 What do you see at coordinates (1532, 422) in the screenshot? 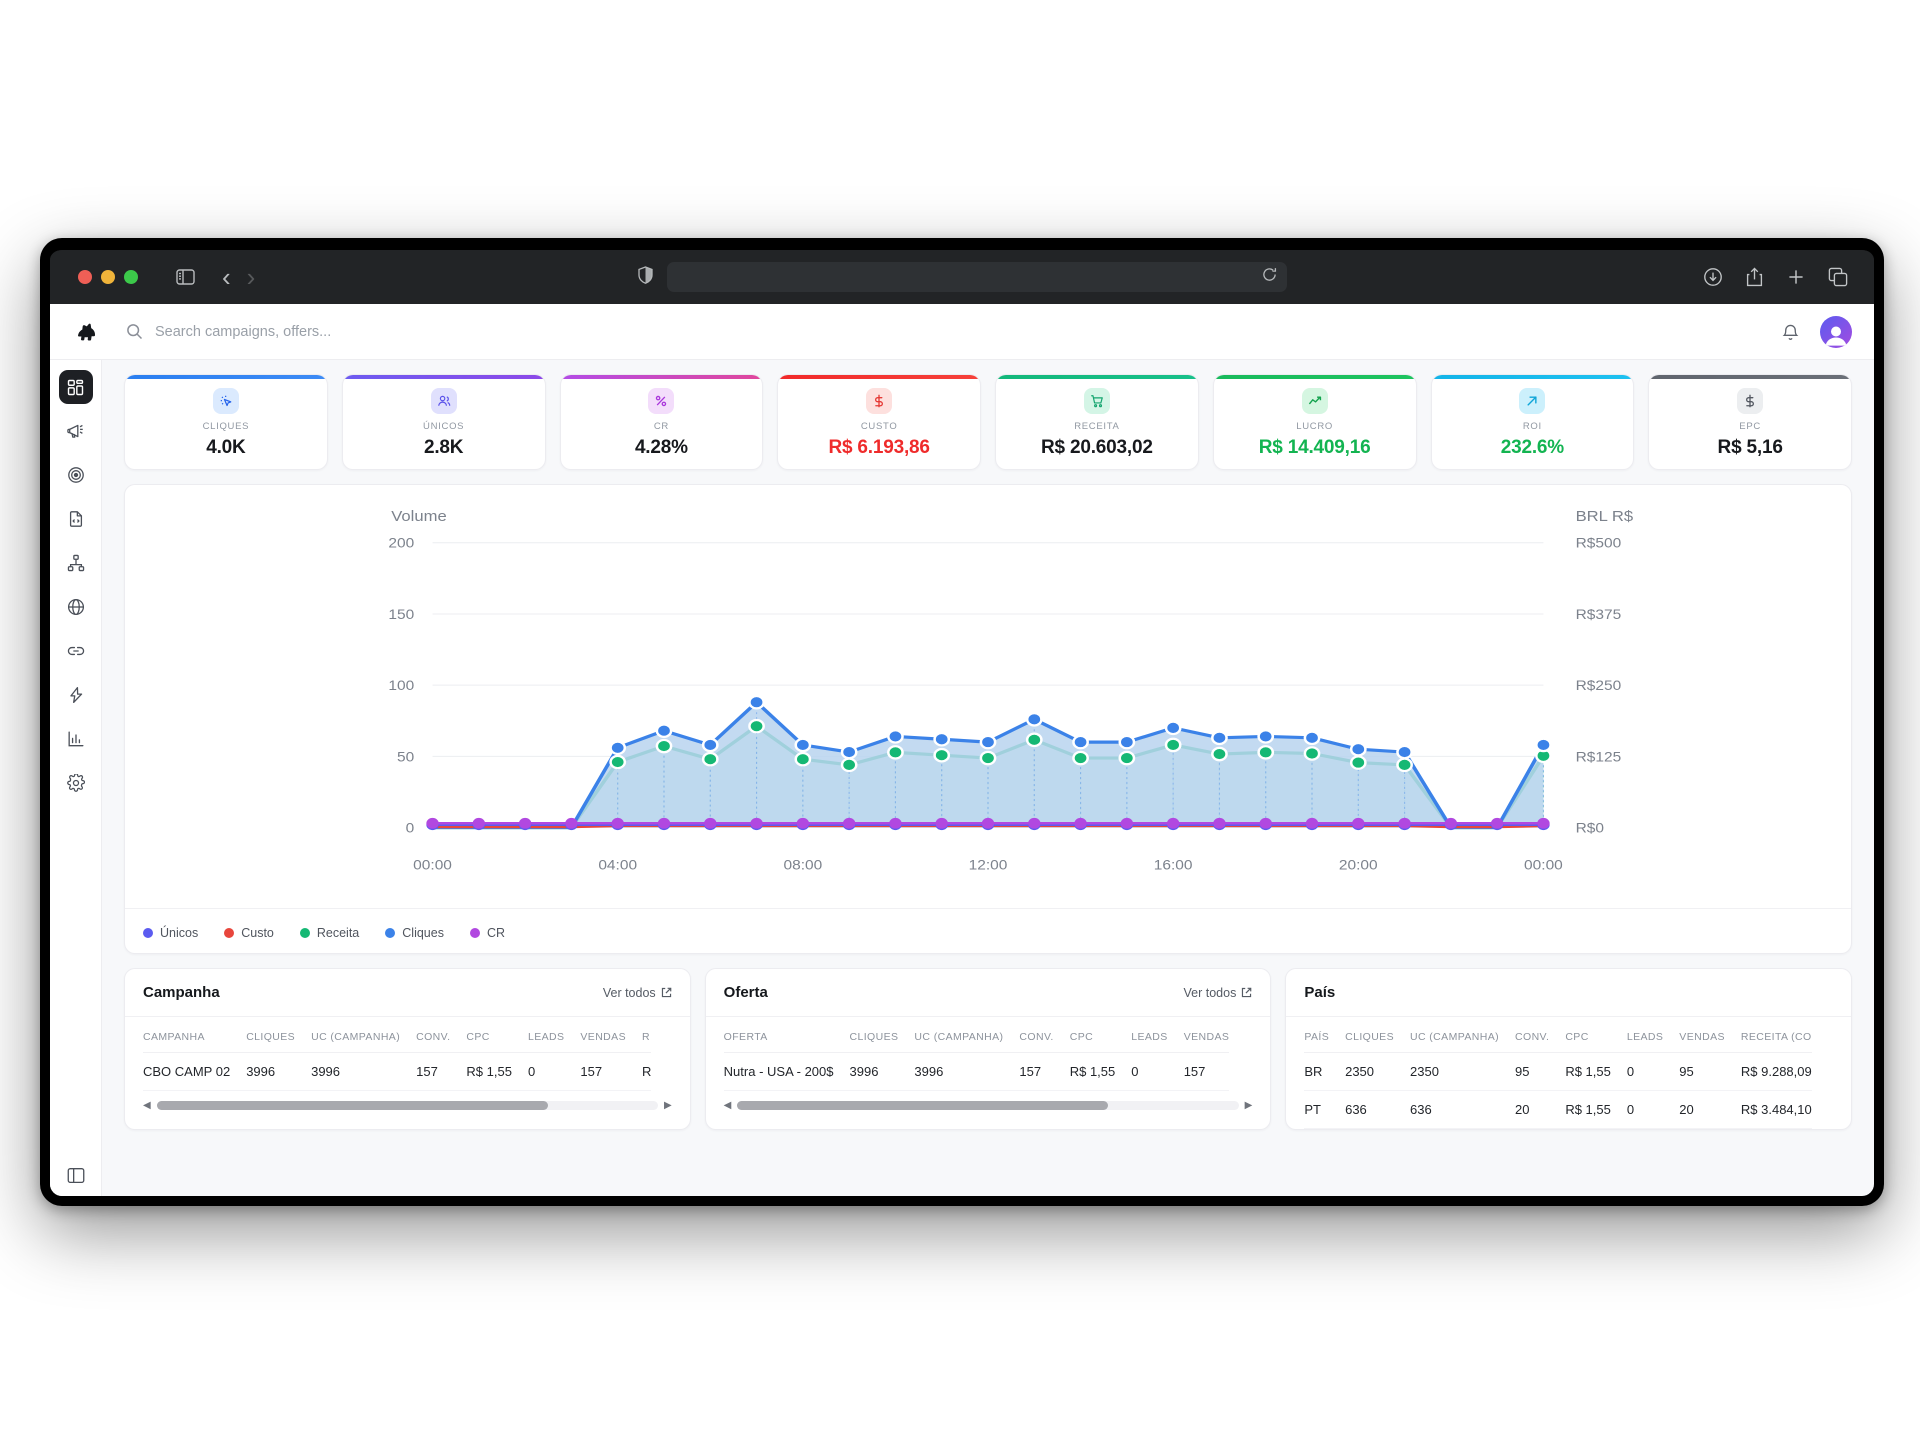
I see `kpi-card-roi: ROI 232.6%` at bounding box center [1532, 422].